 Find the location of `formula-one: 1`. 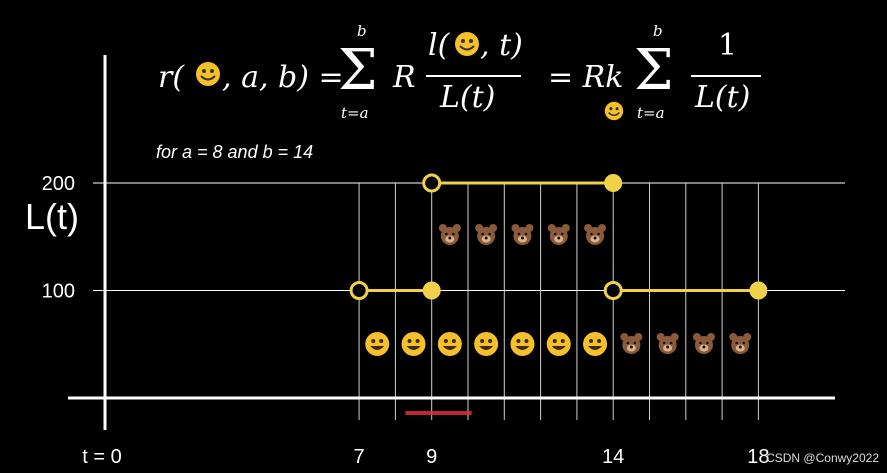

formula-one: 1 is located at coordinates (728, 45).